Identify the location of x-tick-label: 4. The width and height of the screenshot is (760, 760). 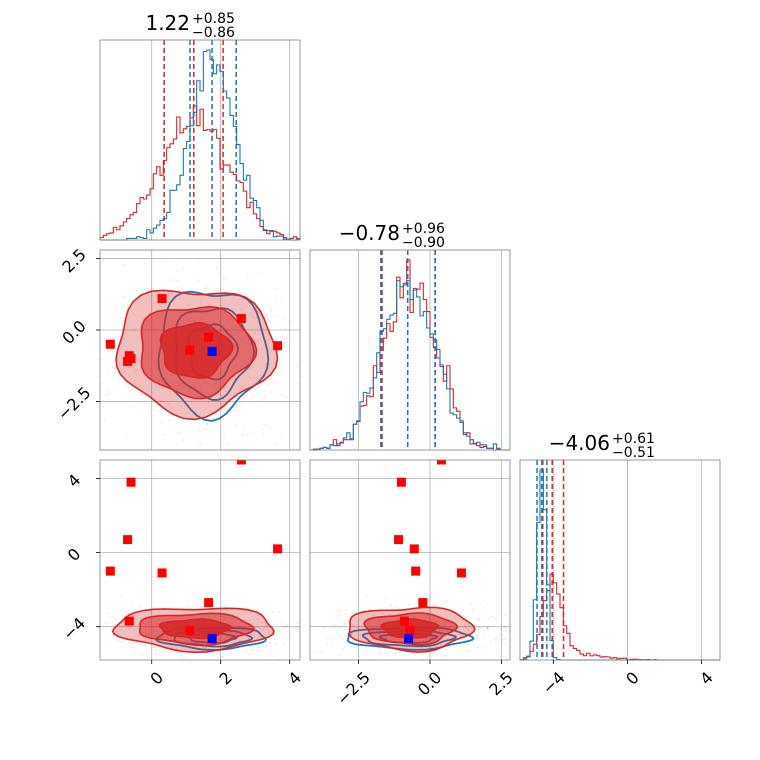
(706, 678).